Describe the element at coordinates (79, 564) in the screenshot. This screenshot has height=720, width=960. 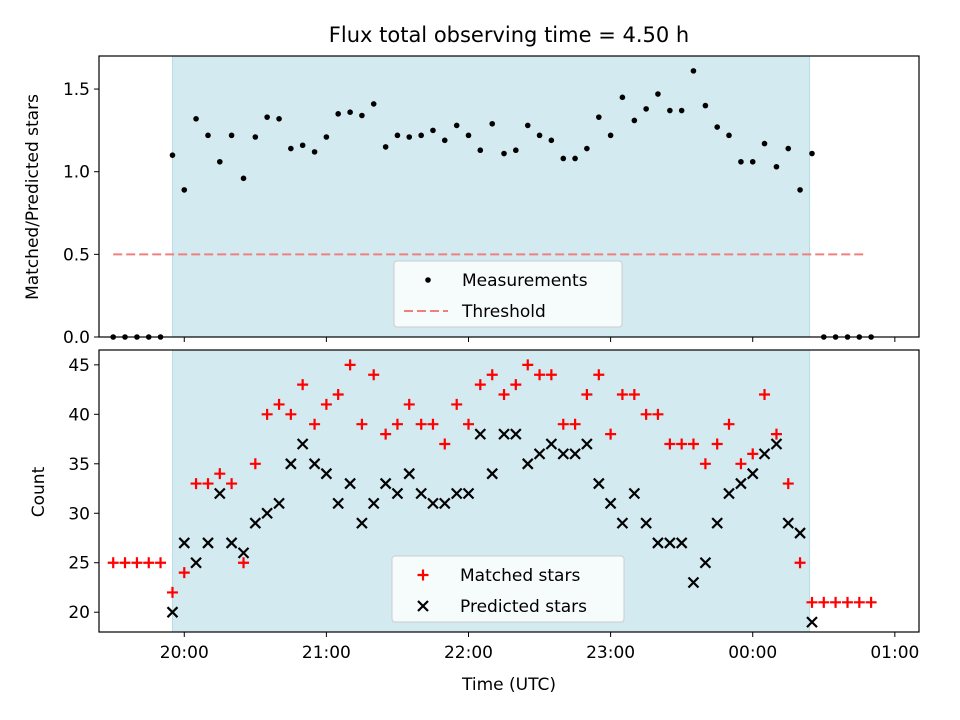
I see `bottom-y-tick-label: 25` at that location.